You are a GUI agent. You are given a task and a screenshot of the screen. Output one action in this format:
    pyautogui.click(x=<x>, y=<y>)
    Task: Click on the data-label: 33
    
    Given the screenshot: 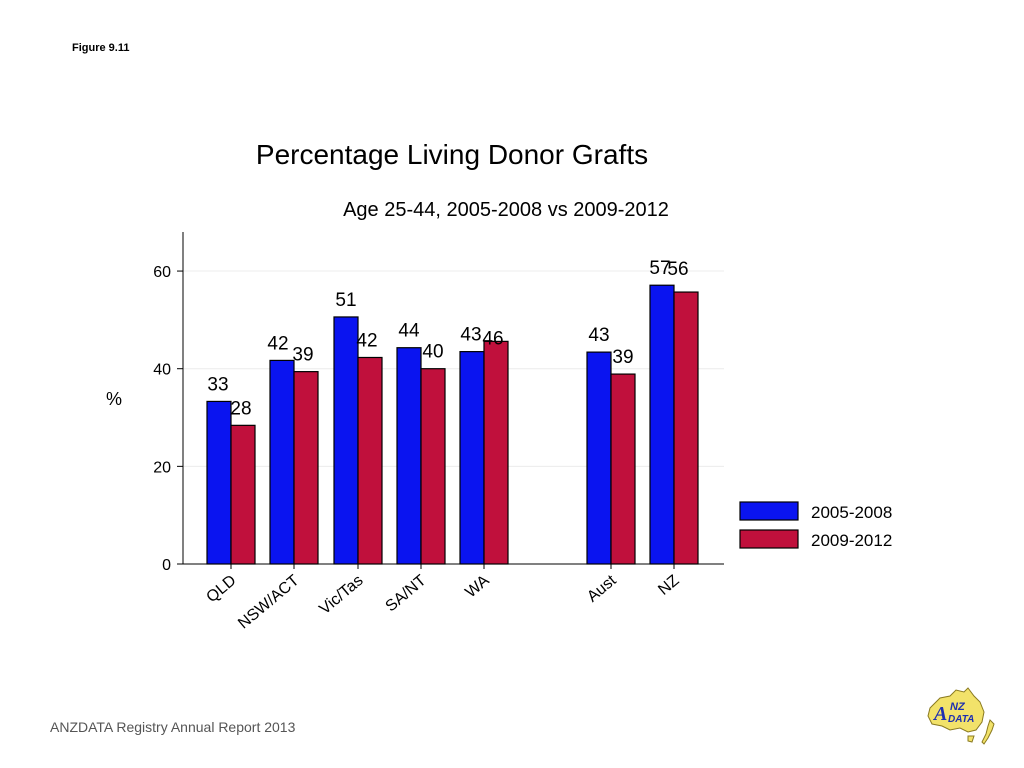 What is the action you would take?
    pyautogui.click(x=217, y=384)
    